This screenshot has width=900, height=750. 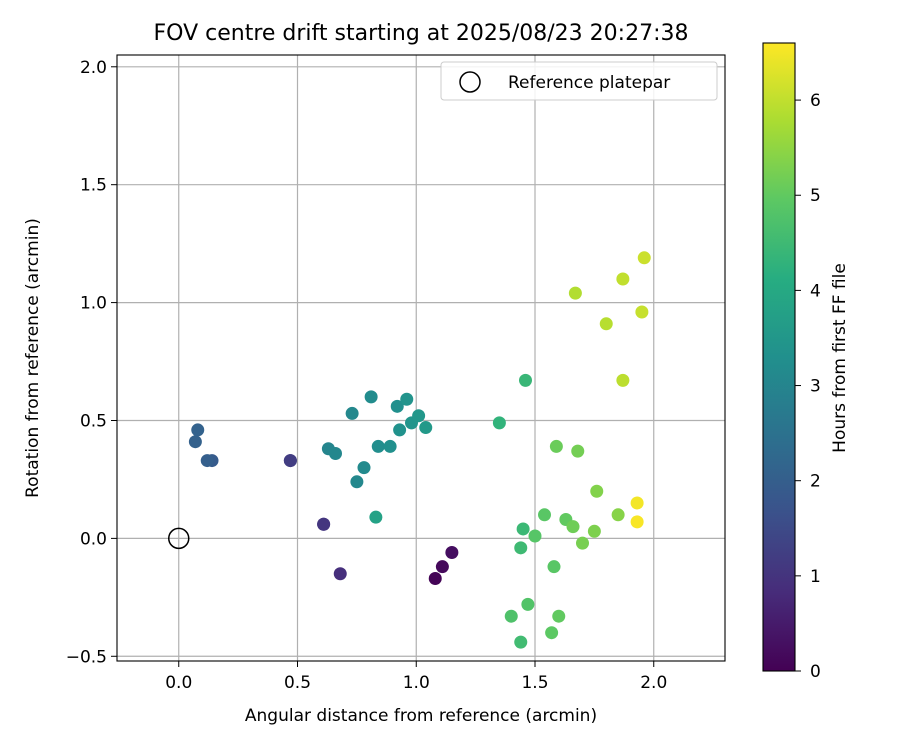 I want to click on y-tick-label: 0.0, so click(x=93, y=539).